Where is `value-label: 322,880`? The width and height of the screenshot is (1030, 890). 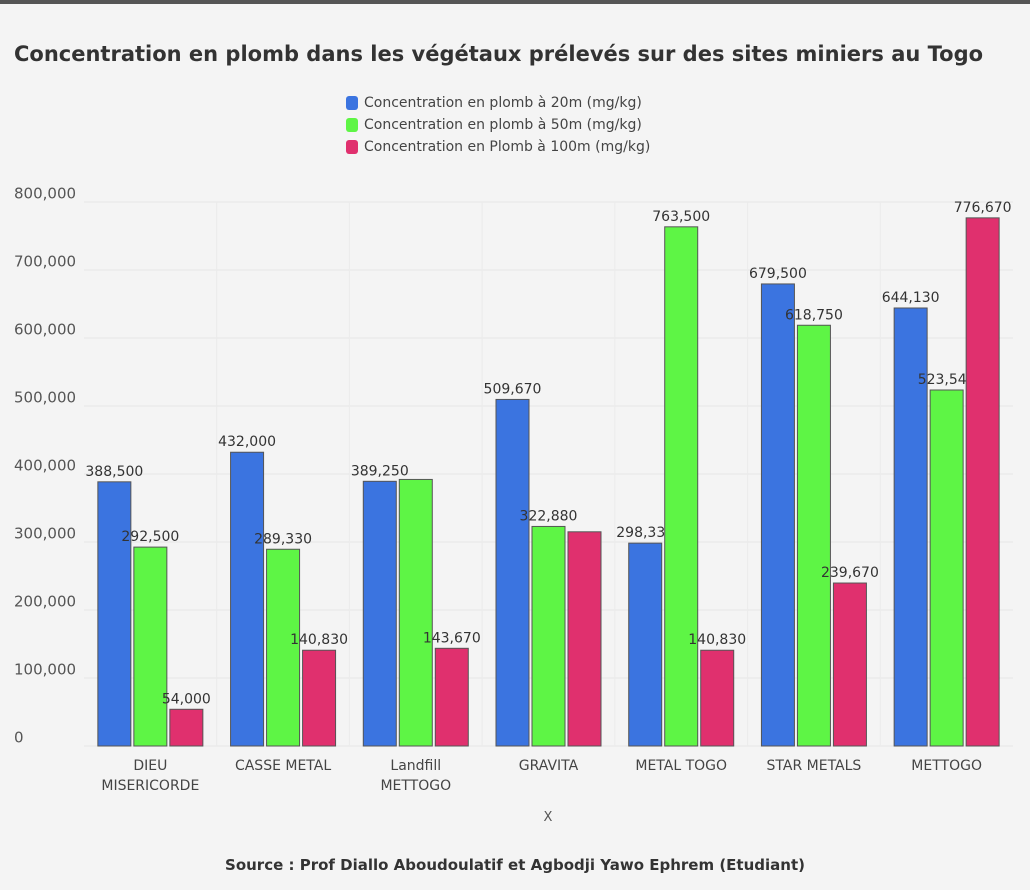
value-label: 322,880 is located at coordinates (549, 516).